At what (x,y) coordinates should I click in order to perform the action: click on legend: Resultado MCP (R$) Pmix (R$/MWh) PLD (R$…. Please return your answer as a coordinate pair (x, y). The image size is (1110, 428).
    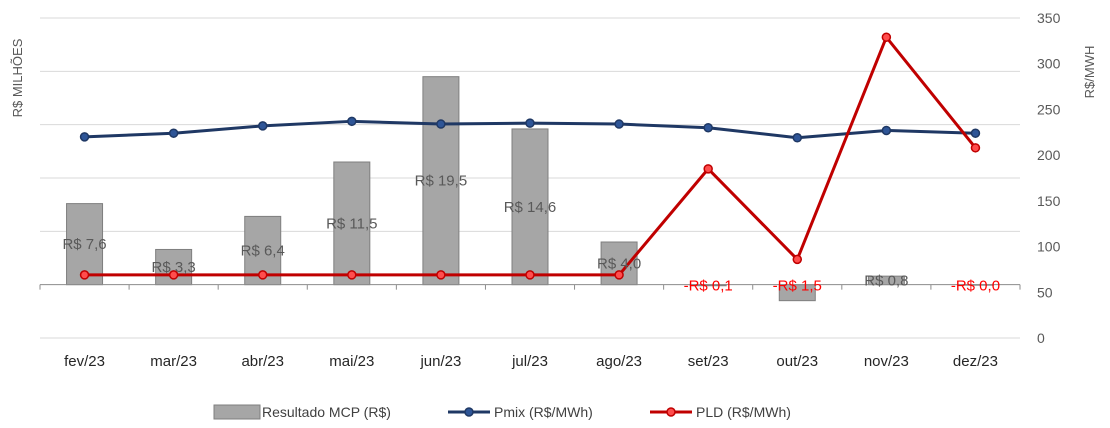
    Looking at the image, I should click on (502, 412).